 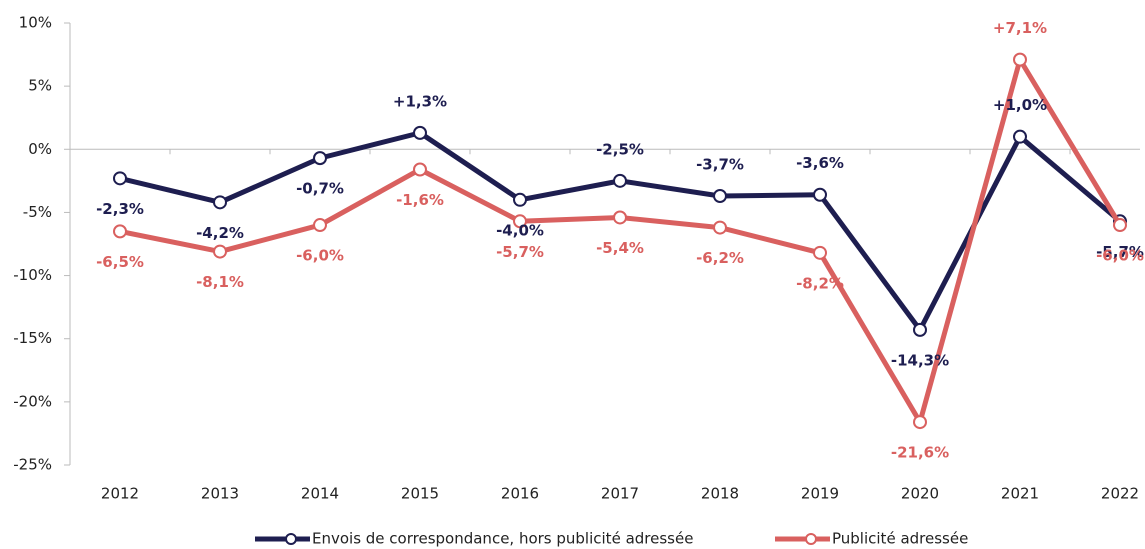 What do you see at coordinates (420, 494) in the screenshot?
I see `x-tick-label: 2015` at bounding box center [420, 494].